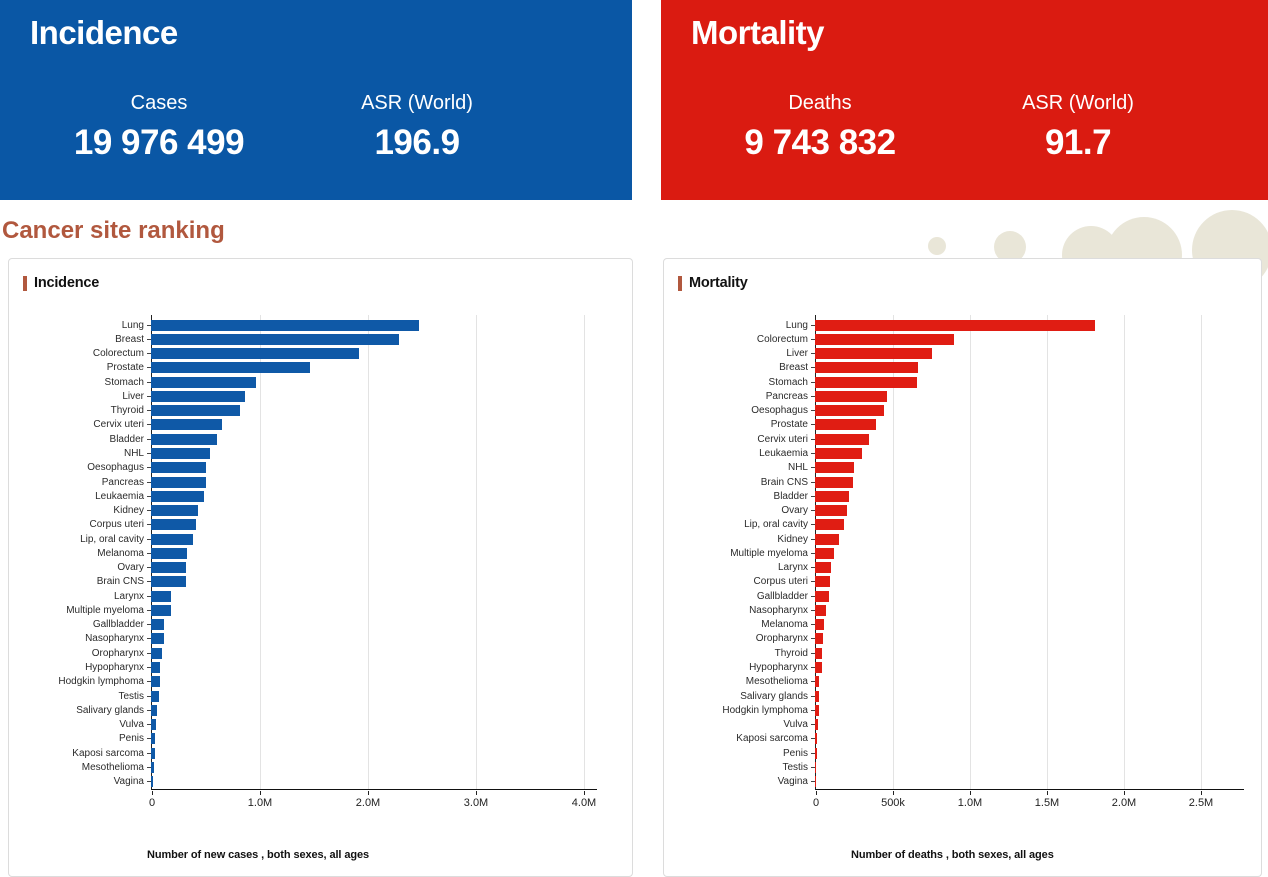 The height and width of the screenshot is (877, 1268). Describe the element at coordinates (769, 553) in the screenshot. I see `category-label: Multiple myeloma` at that location.